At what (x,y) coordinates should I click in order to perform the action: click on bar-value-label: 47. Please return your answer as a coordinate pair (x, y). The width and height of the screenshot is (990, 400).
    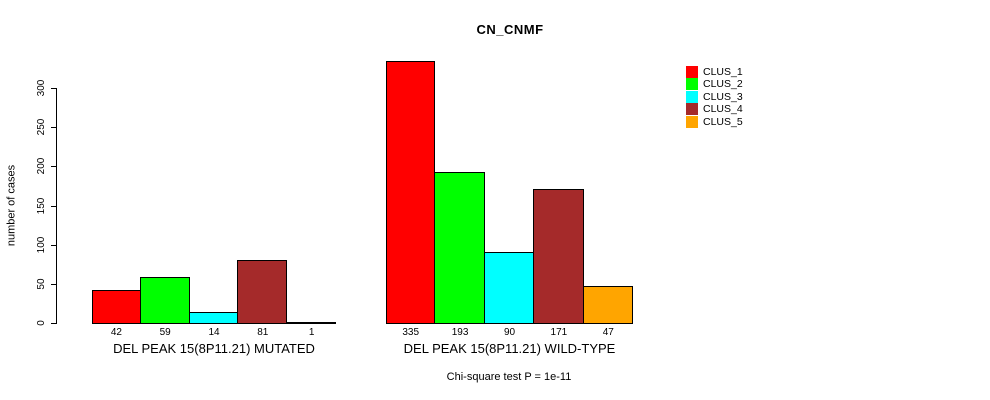
    Looking at the image, I should click on (608, 332).